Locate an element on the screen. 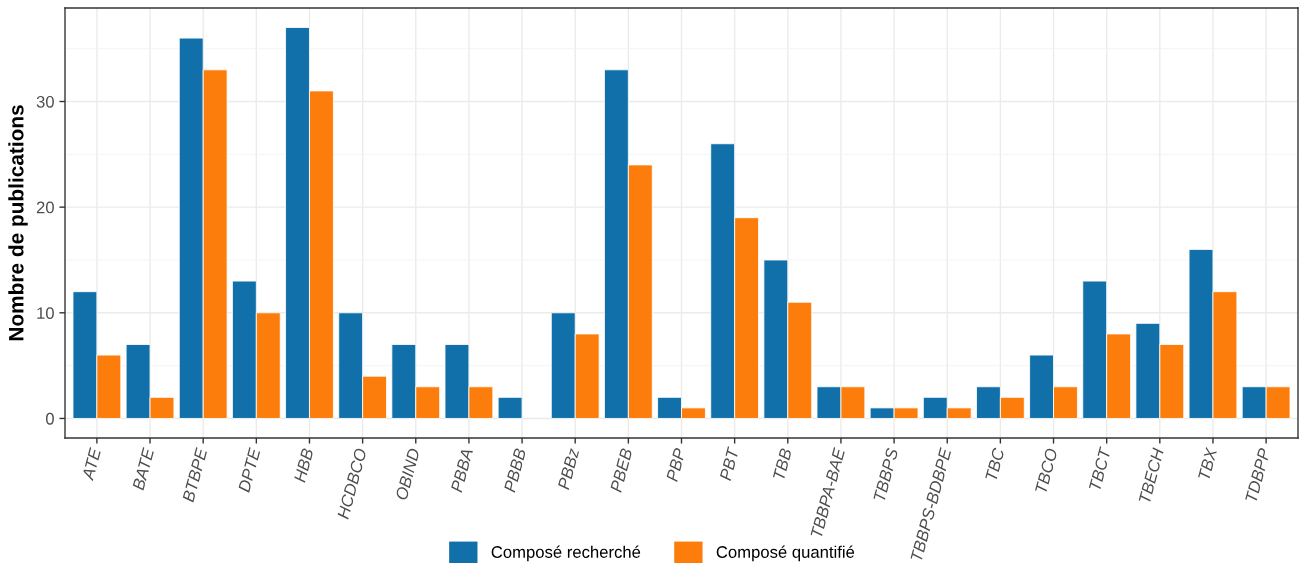 This screenshot has width=1304, height=578. x-tick-label: DPTE is located at coordinates (249, 470).